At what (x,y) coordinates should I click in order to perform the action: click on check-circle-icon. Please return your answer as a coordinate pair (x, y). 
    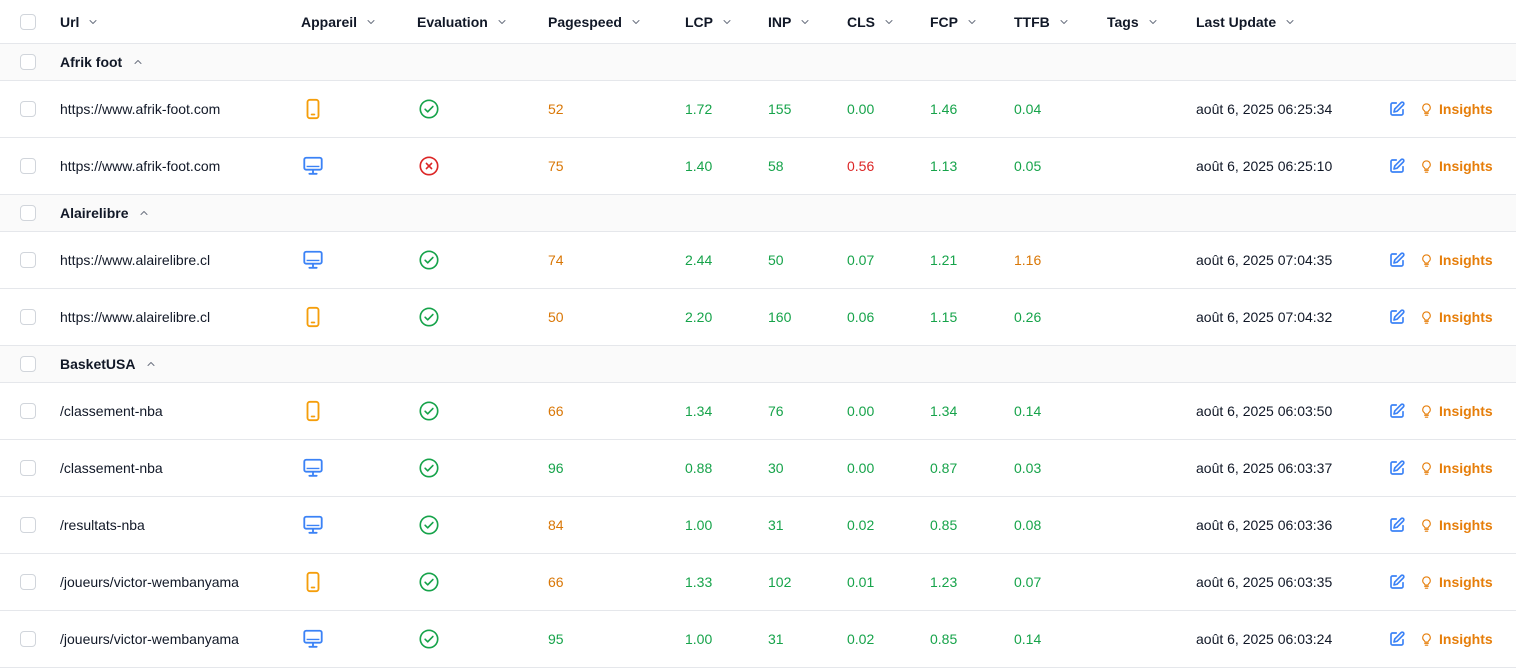
    Looking at the image, I should click on (429, 639).